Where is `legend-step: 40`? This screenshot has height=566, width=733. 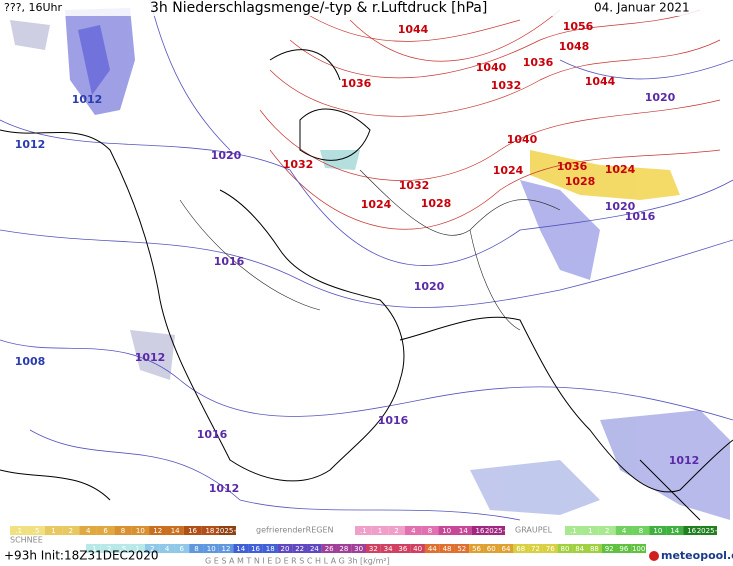
legend-step: 40 is located at coordinates (417, 549).